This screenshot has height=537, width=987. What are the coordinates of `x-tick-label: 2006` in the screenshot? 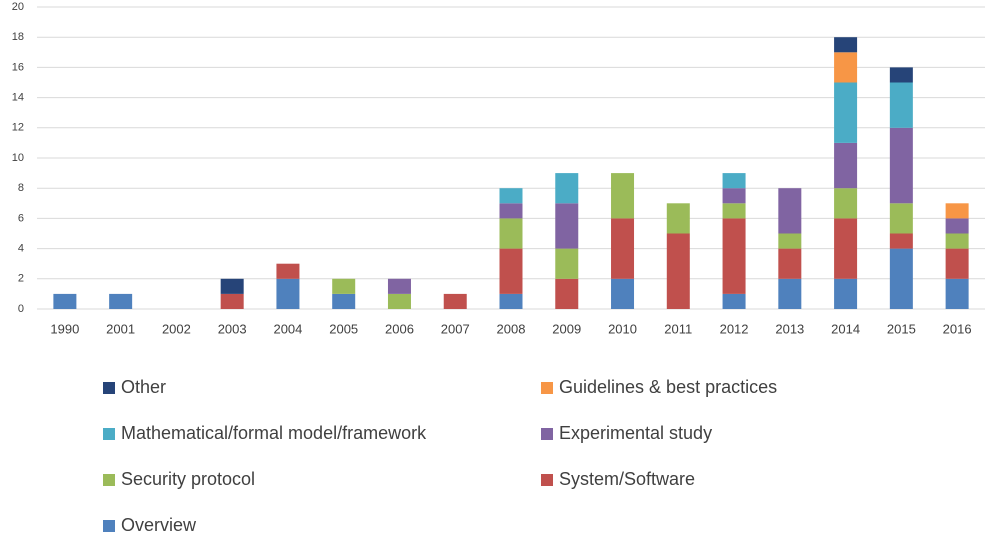 It's located at (399, 328).